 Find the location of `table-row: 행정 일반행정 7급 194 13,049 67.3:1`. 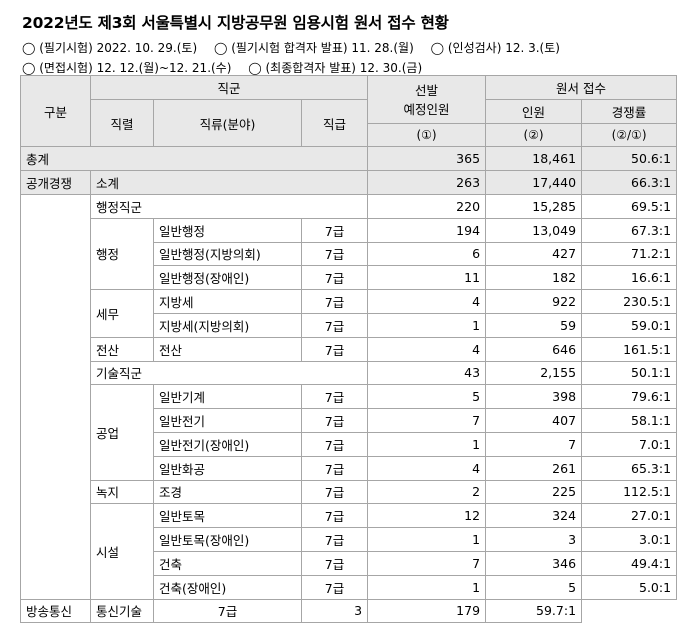

table-row: 행정 일반행정 7급 194 13,049 67.3:1 is located at coordinates (349, 254).